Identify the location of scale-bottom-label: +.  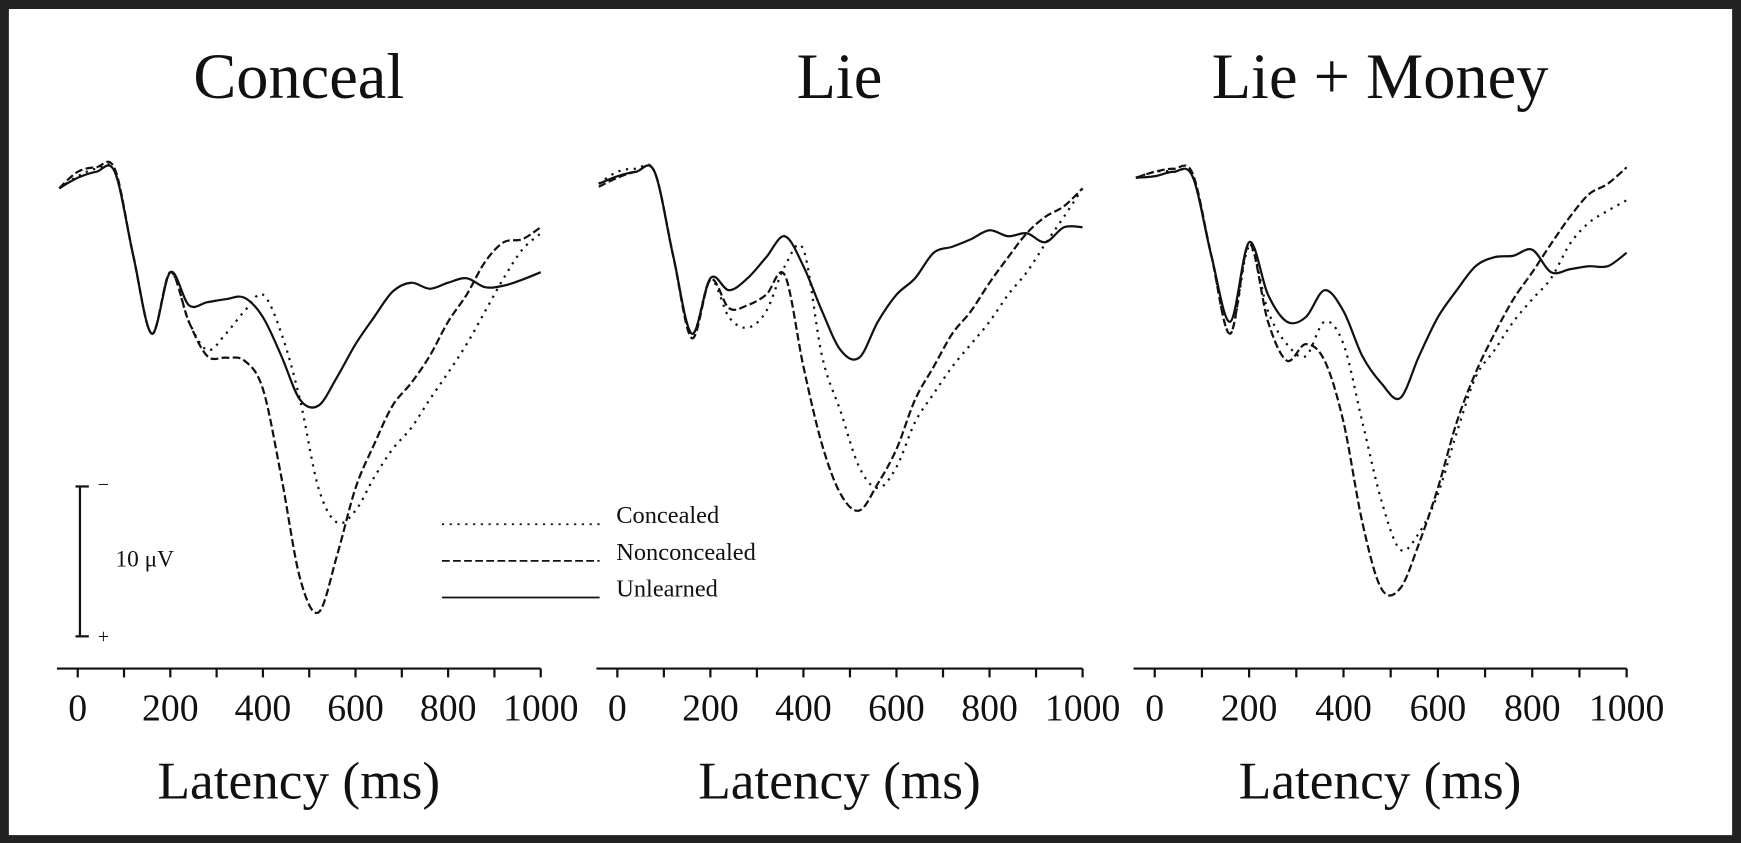
(103, 637).